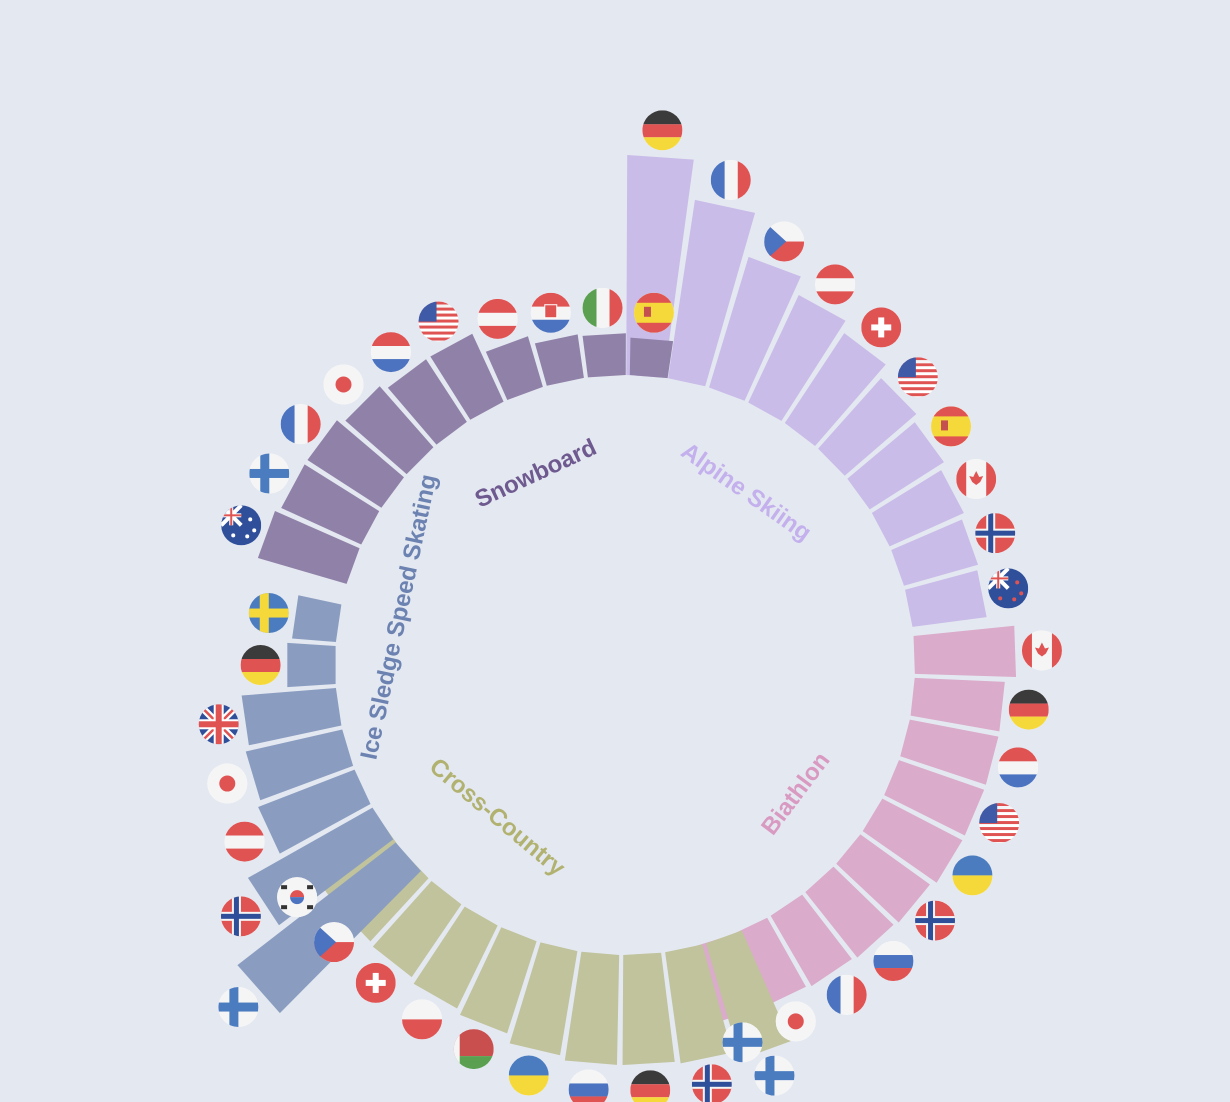  What do you see at coordinates (268, 613) in the screenshot?
I see `flag-swe-icon` at bounding box center [268, 613].